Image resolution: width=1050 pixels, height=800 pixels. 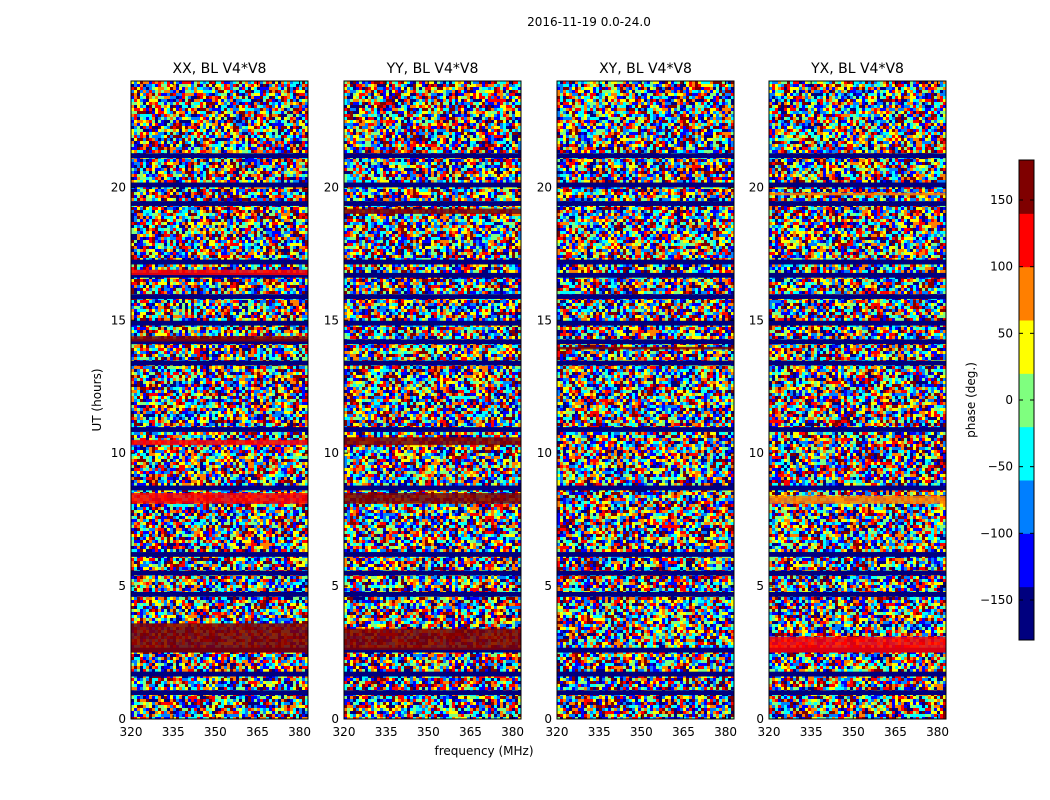 I want to click on y-axis-label: UT (hours), so click(x=97, y=399).